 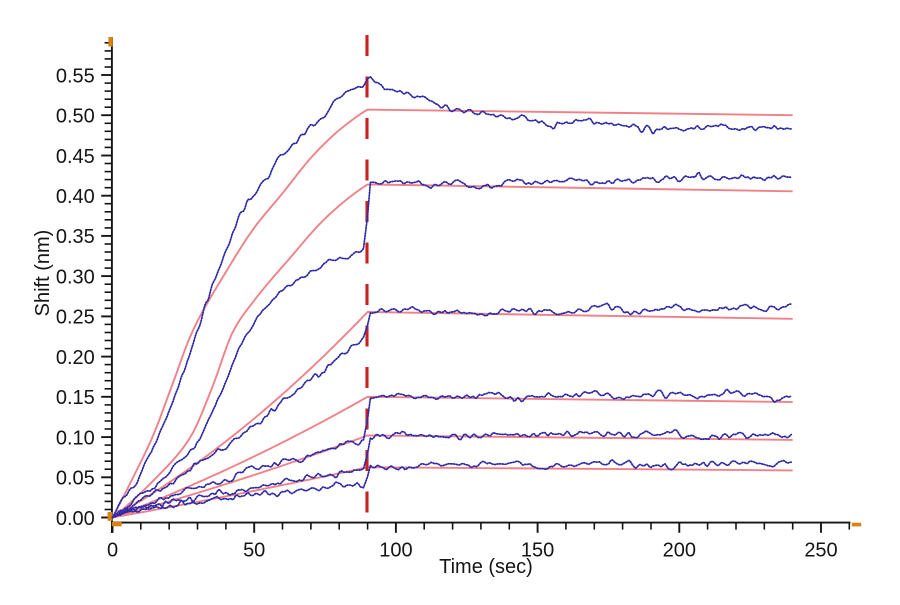 I want to click on svg-text: 0.45, so click(x=75, y=157).